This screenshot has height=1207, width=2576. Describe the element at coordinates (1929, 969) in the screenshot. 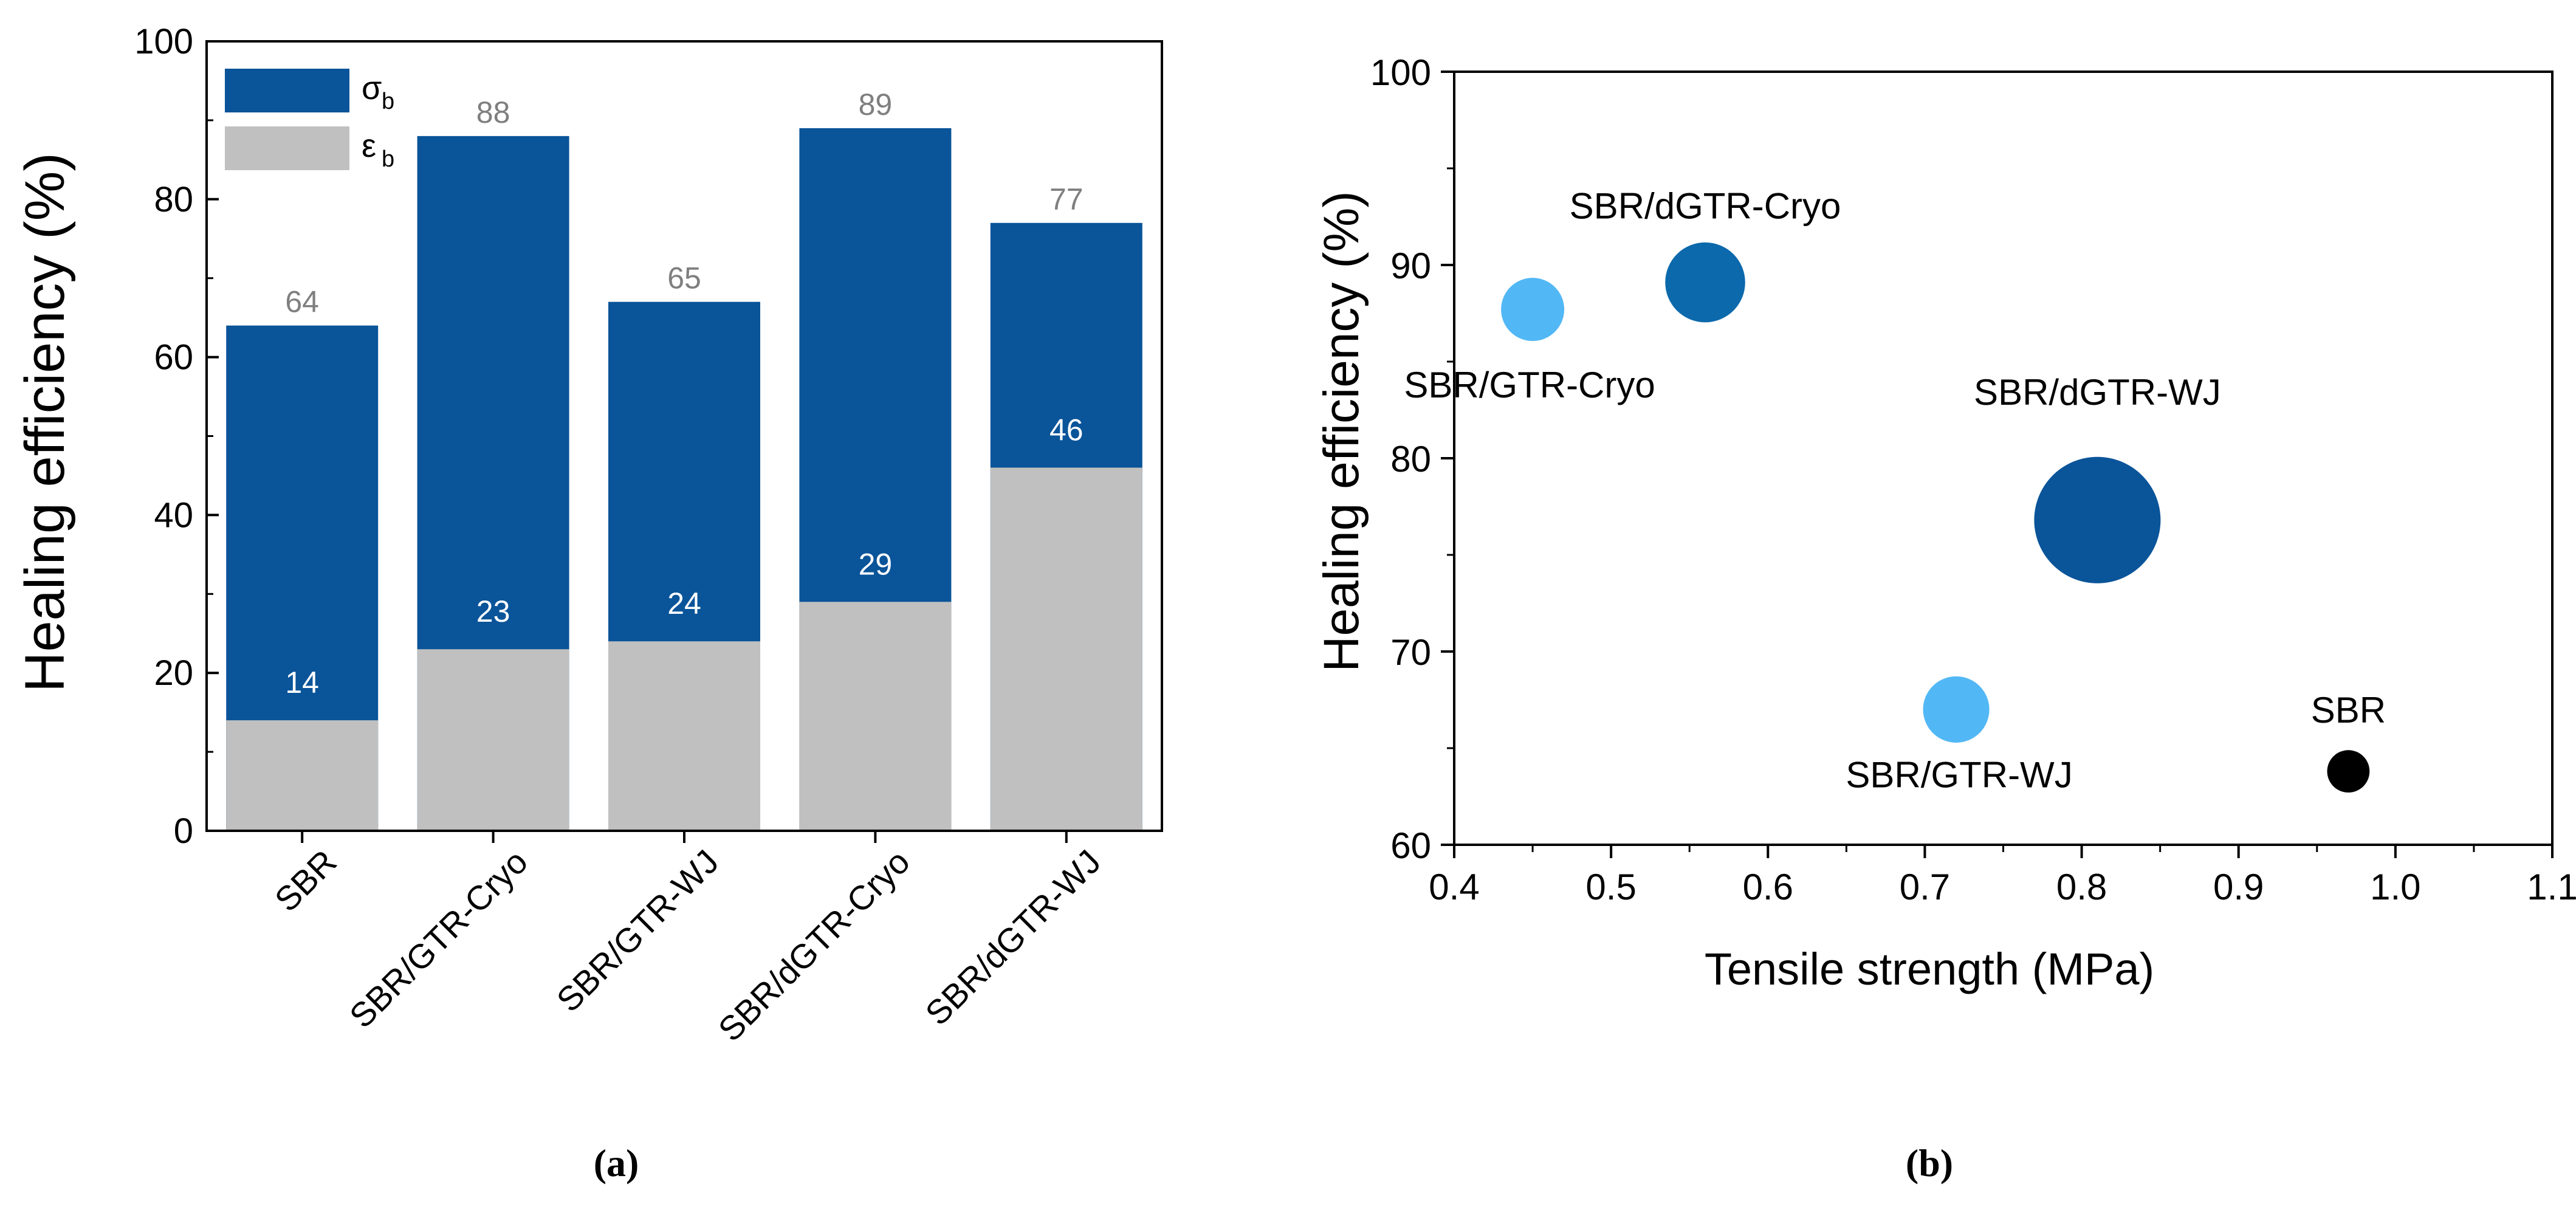

I see `x-axis-label: Tensile strength (MPa)` at that location.